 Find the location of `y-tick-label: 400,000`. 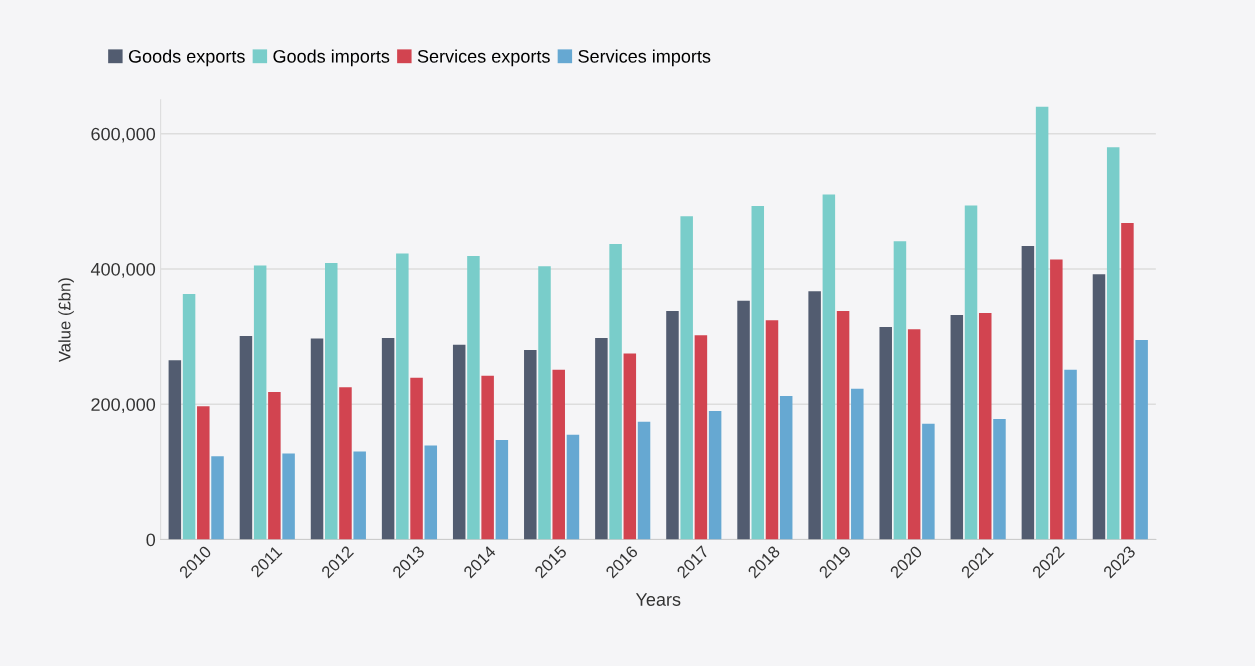

y-tick-label: 400,000 is located at coordinates (123, 270).